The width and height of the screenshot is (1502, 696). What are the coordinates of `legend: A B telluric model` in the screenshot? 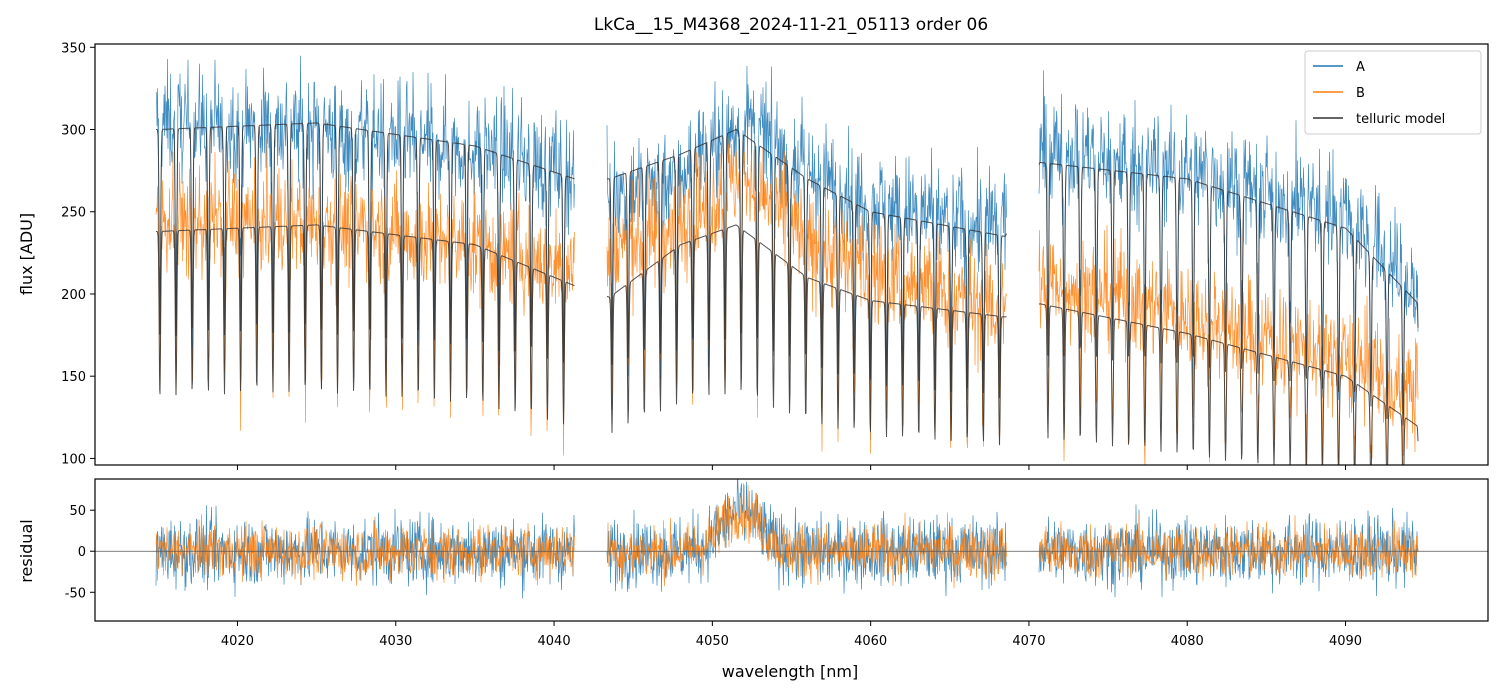 It's located at (1393, 92).